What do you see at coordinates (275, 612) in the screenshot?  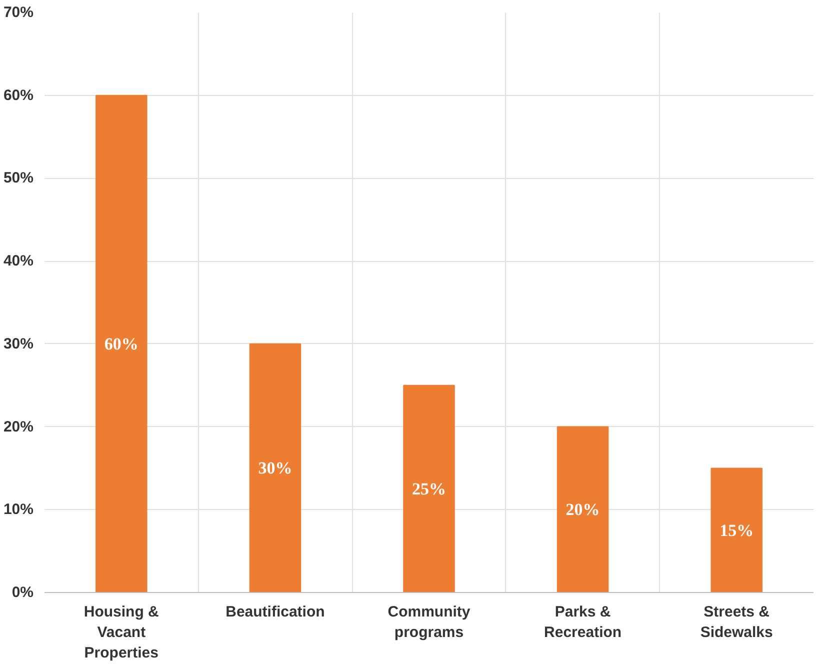 I see `x-tick-label: Beautification` at bounding box center [275, 612].